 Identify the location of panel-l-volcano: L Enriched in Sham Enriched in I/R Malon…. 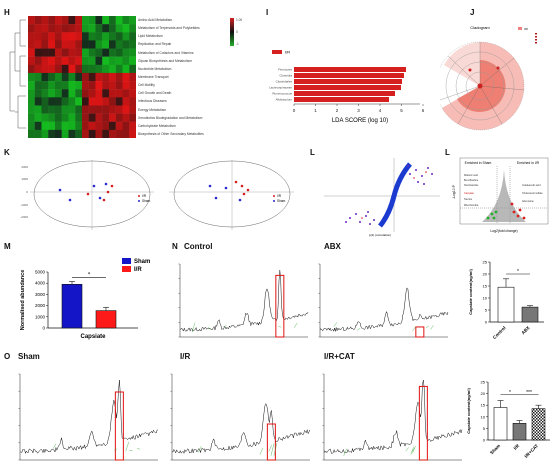
(498, 193).